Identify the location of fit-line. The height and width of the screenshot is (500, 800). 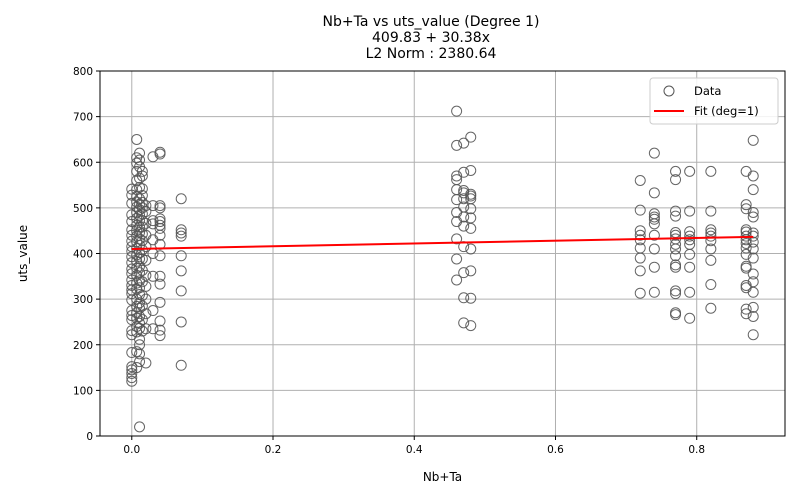
(442, 243).